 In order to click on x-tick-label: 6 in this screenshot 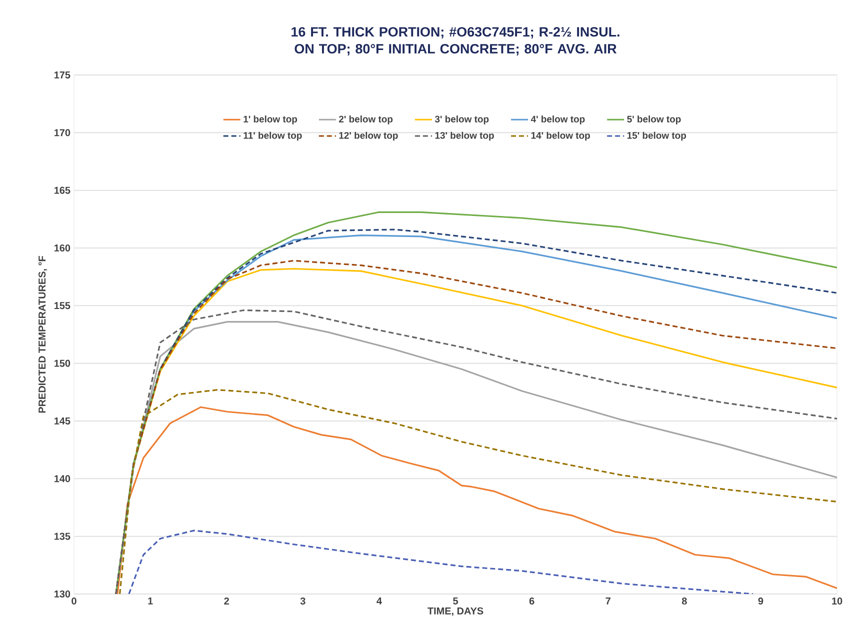, I will do `click(531, 601)`.